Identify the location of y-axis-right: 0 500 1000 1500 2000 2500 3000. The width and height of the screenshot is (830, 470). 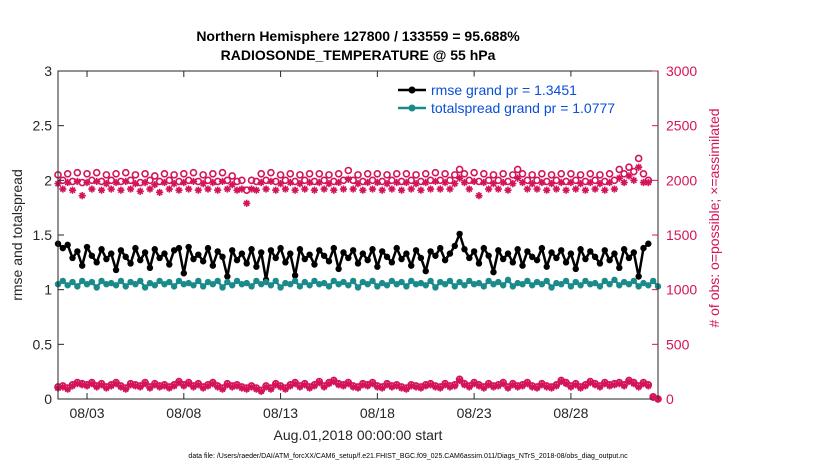
(674, 235).